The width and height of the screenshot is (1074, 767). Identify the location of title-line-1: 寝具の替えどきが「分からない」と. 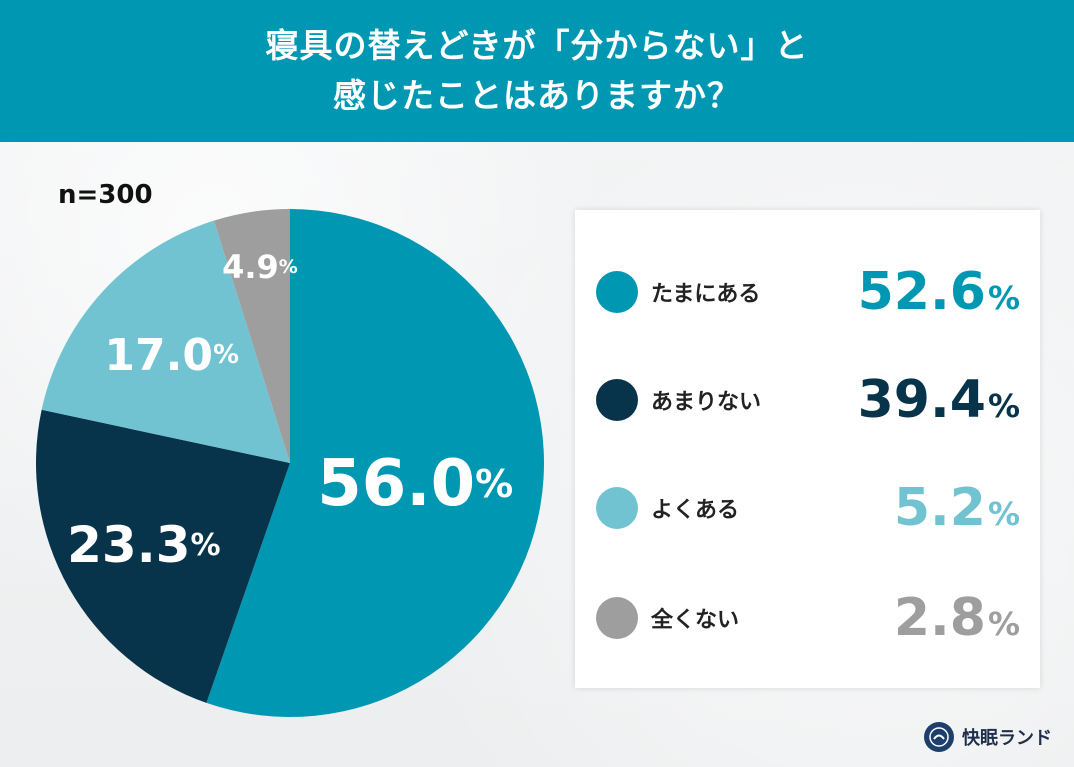
(537, 45).